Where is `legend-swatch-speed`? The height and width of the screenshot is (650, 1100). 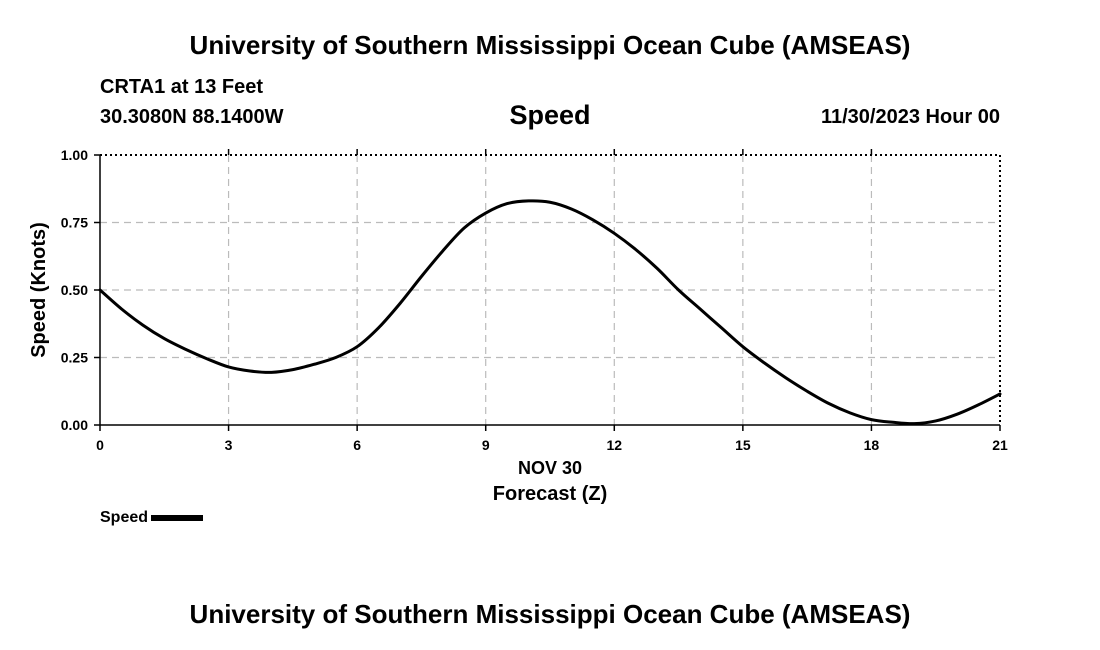
legend-swatch-speed is located at coordinates (177, 518).